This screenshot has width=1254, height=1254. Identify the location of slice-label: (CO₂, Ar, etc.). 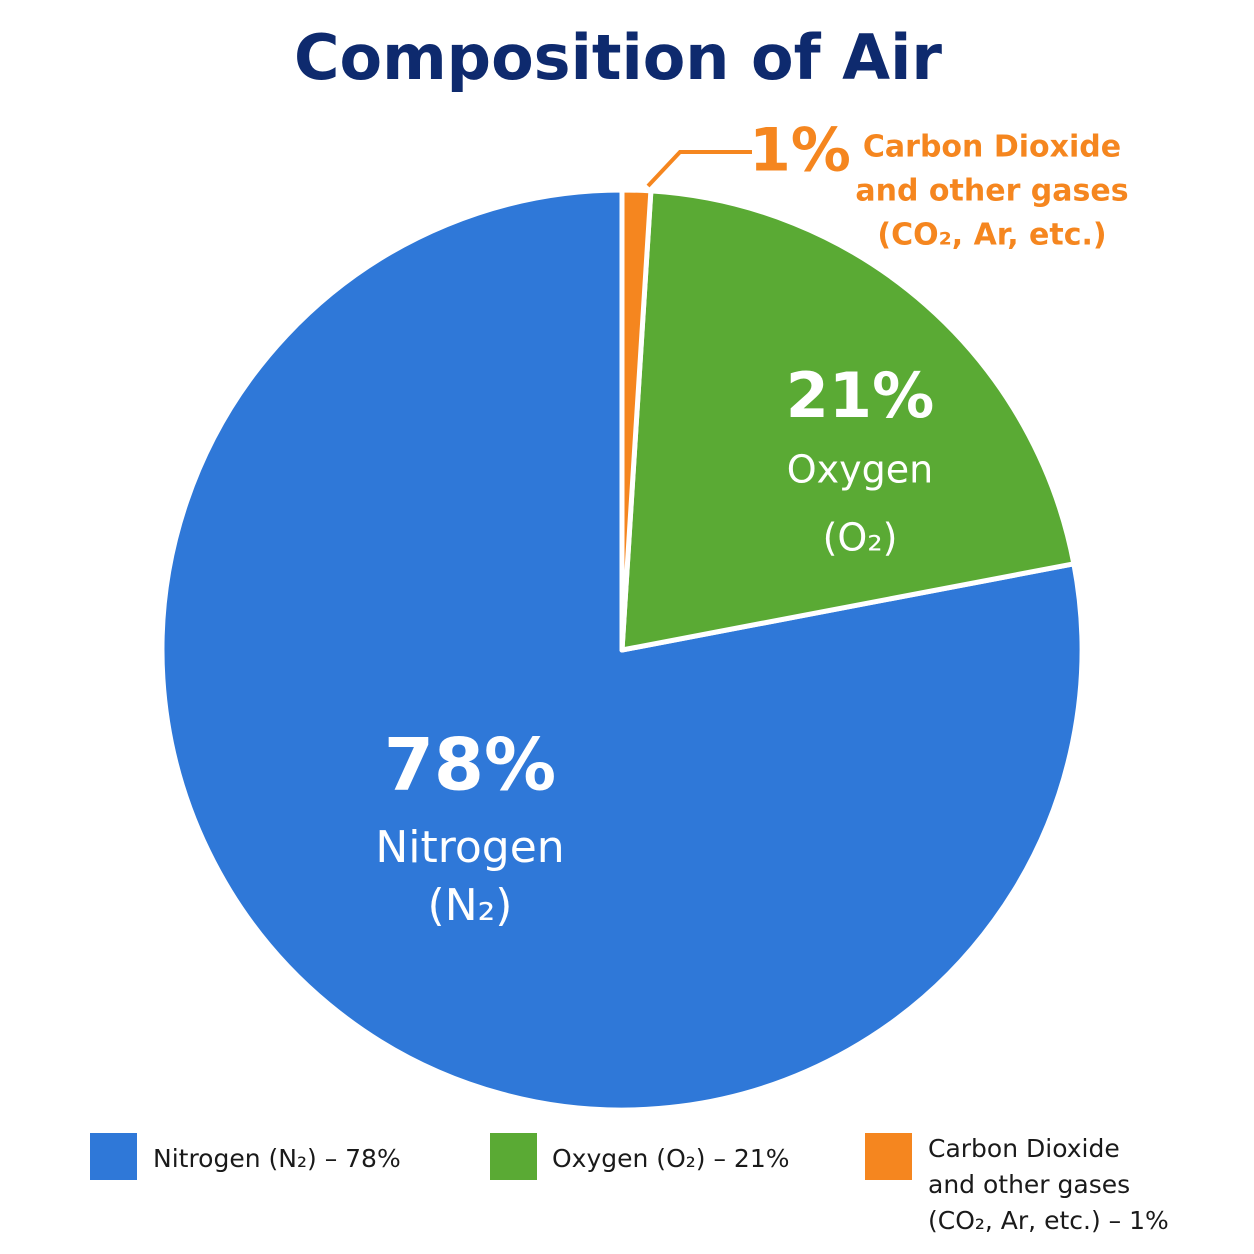
(991, 235).